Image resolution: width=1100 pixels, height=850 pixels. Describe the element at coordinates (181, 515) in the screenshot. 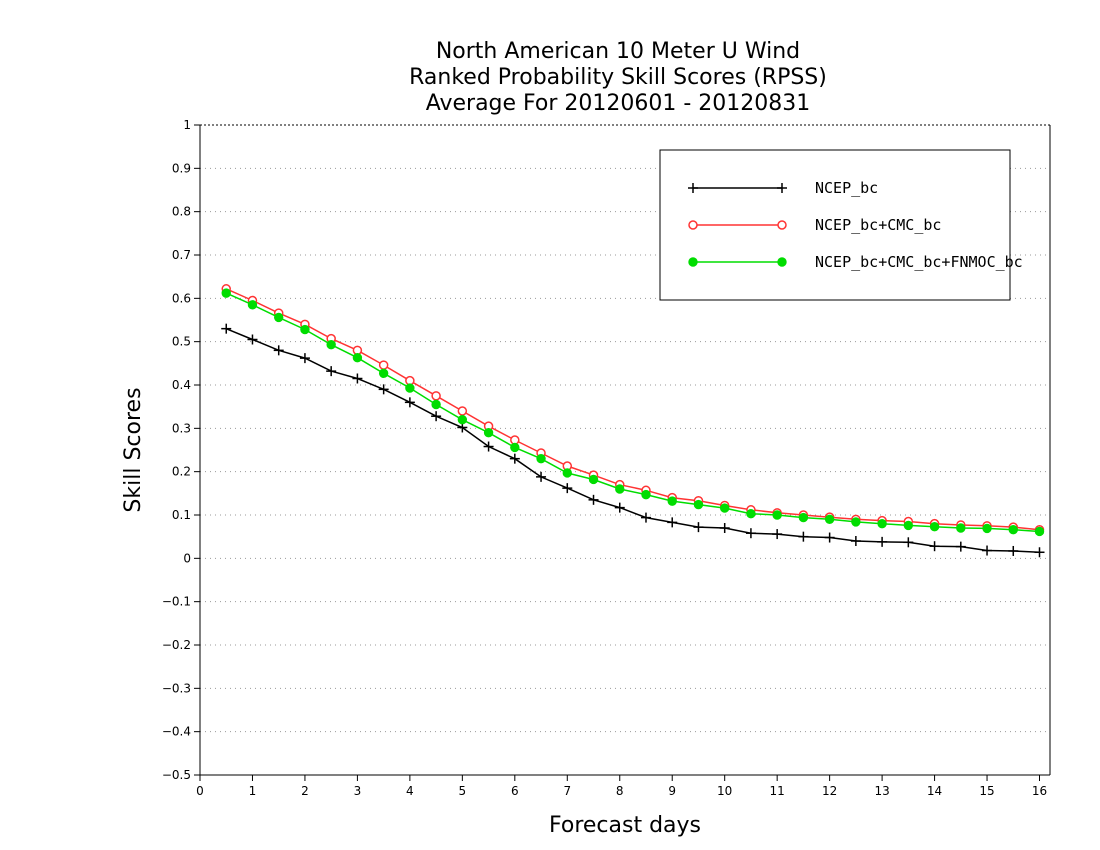

I see `y-tick-label: 0.1` at that location.